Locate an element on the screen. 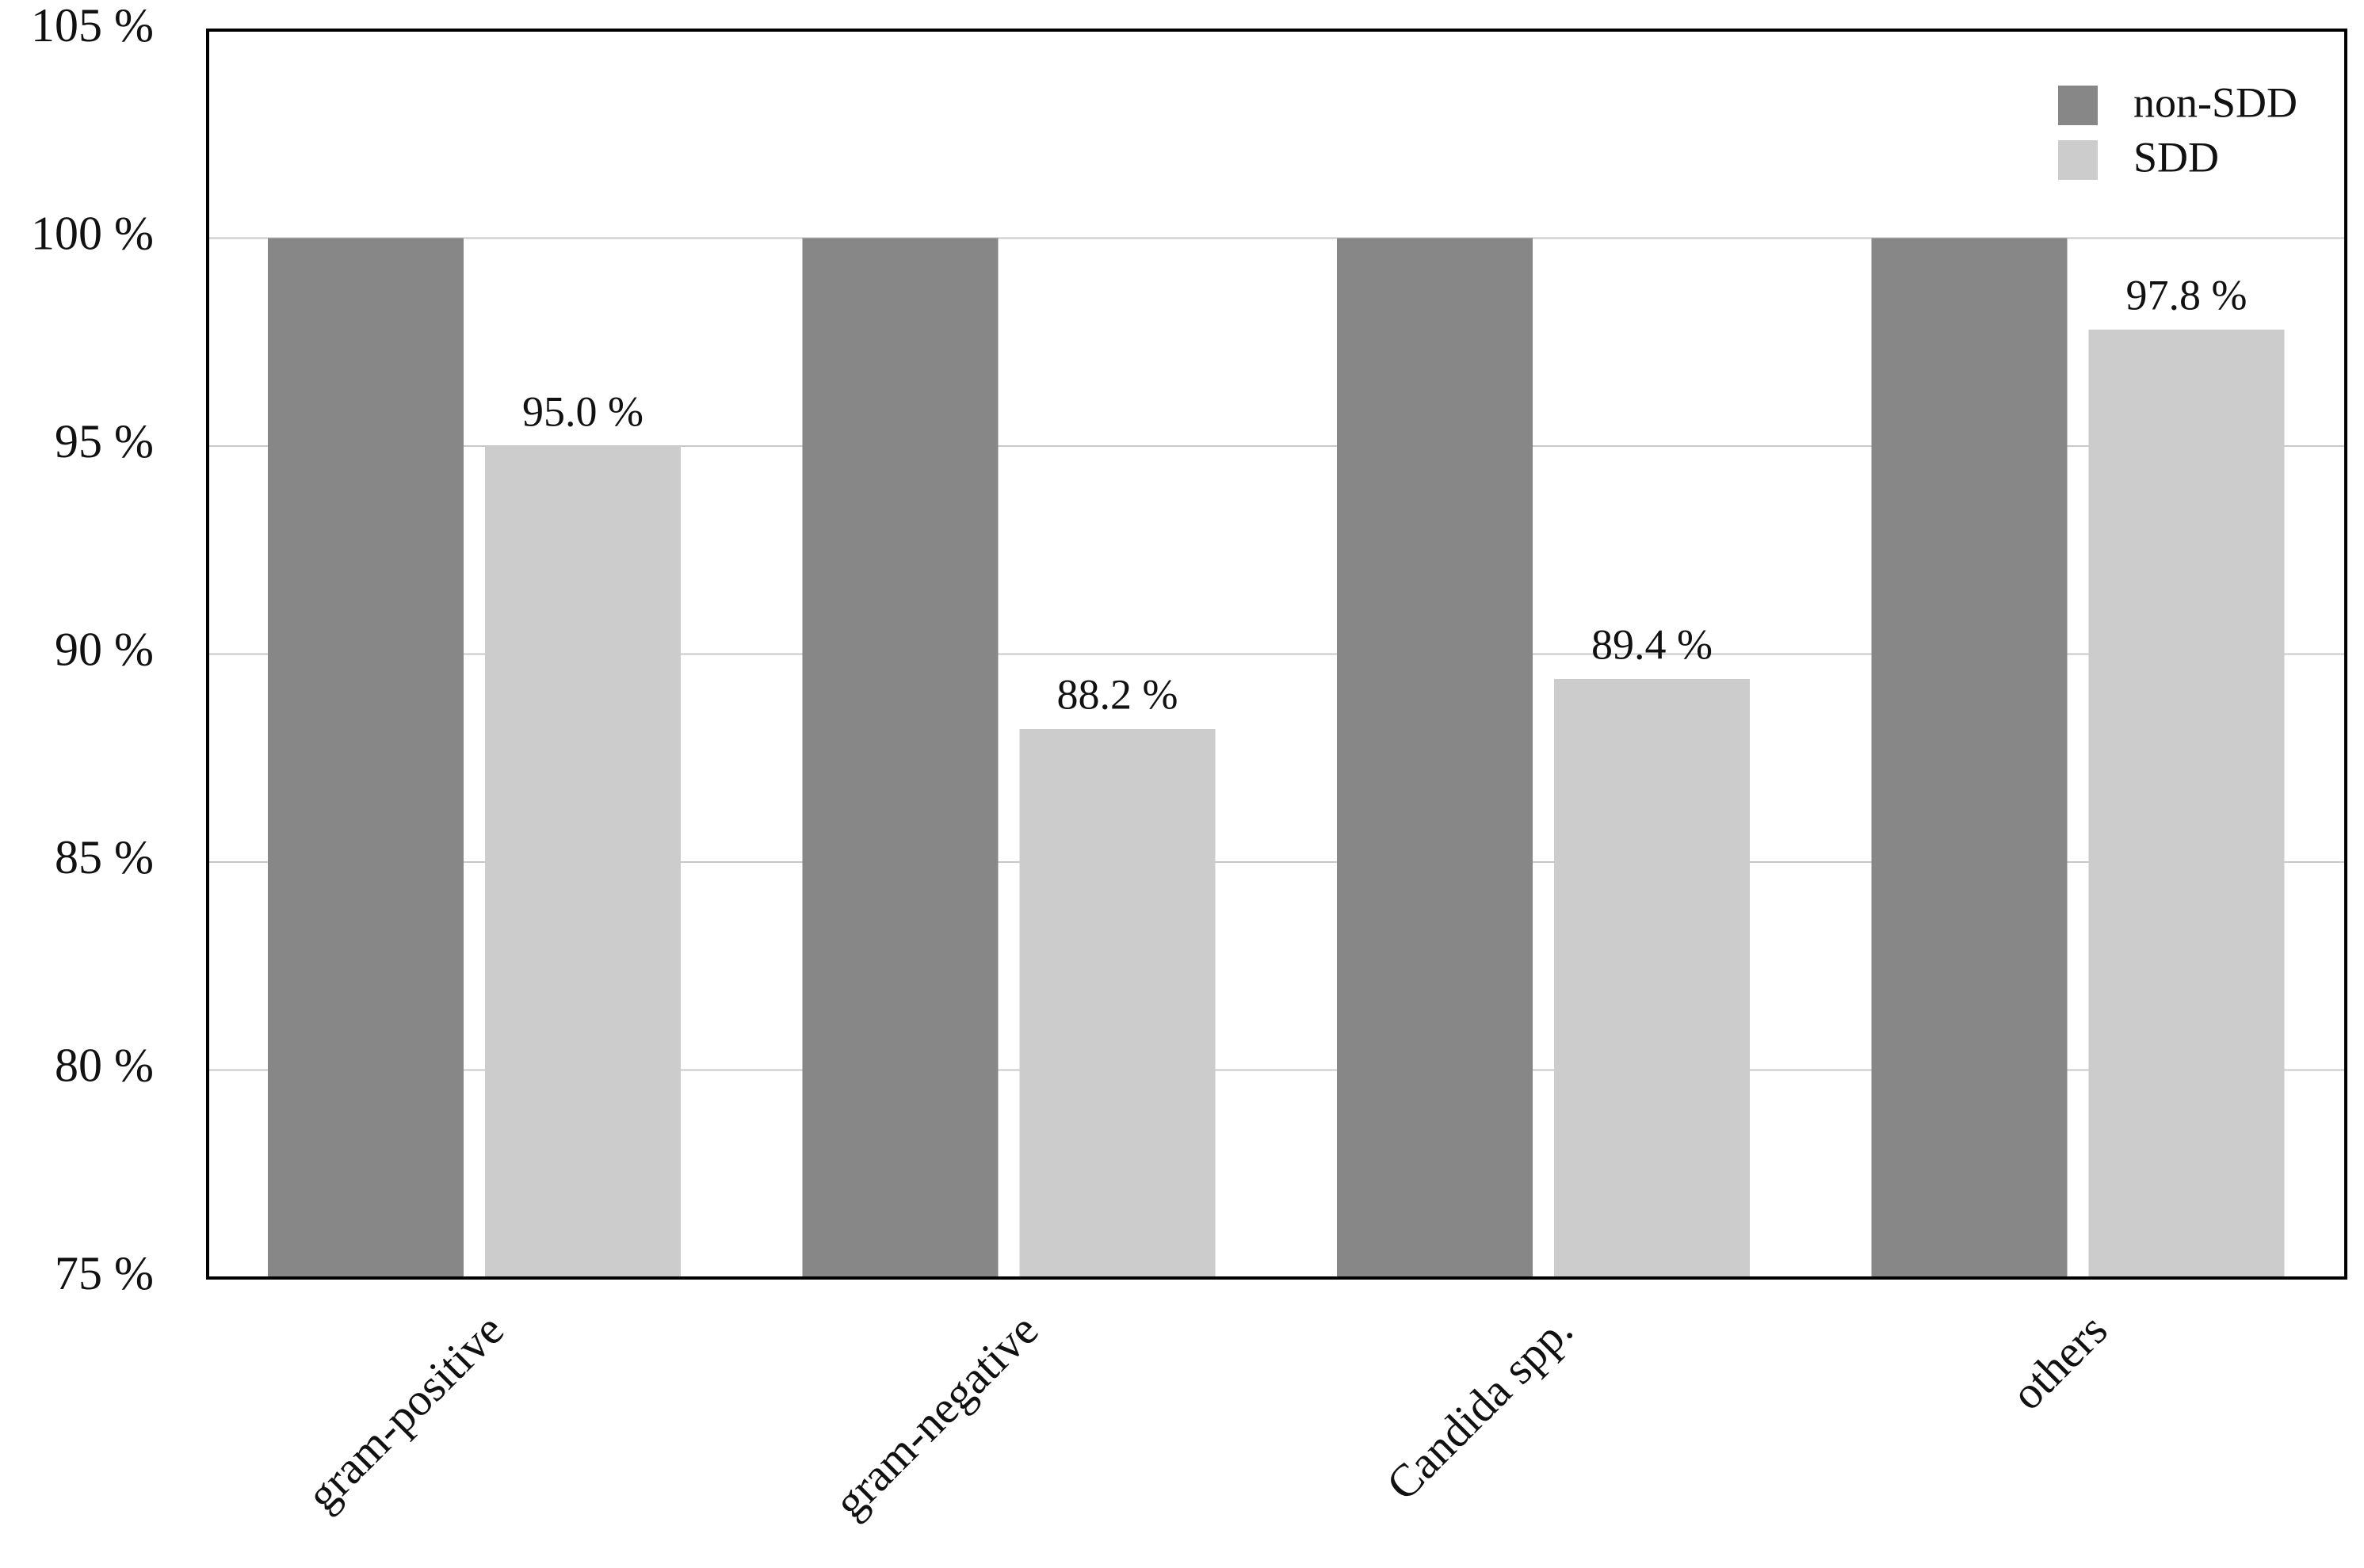 This screenshot has width=2364, height=1568. y-tick-label: 95 % is located at coordinates (105, 441).